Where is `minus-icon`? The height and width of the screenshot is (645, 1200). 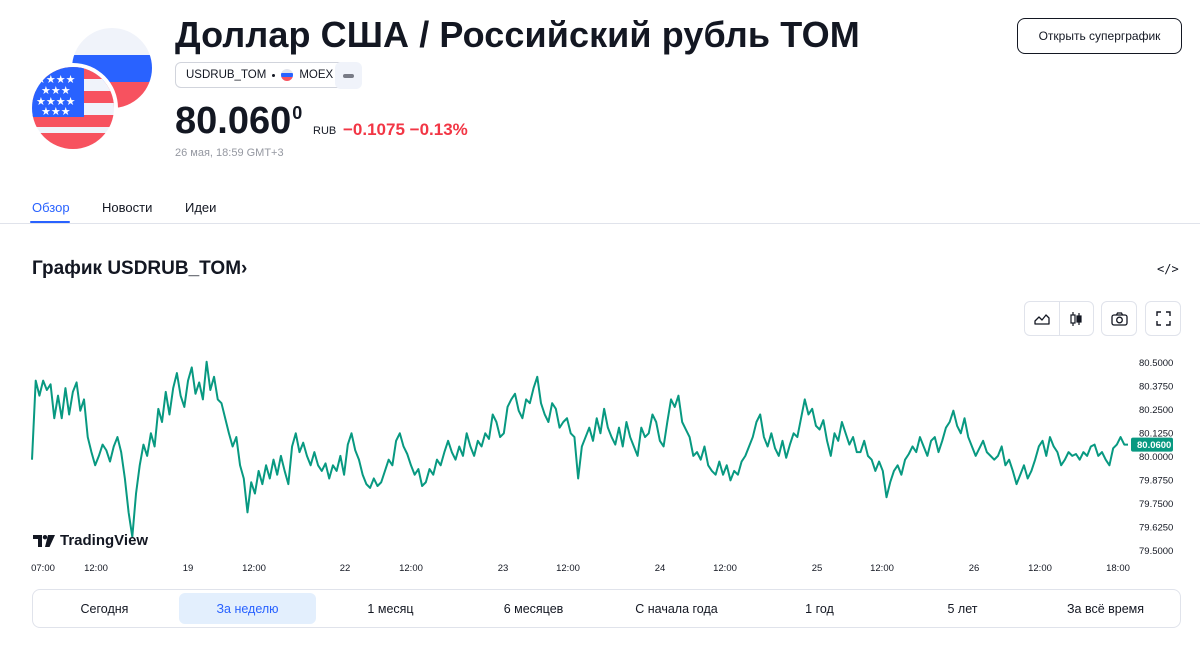 minus-icon is located at coordinates (348, 75).